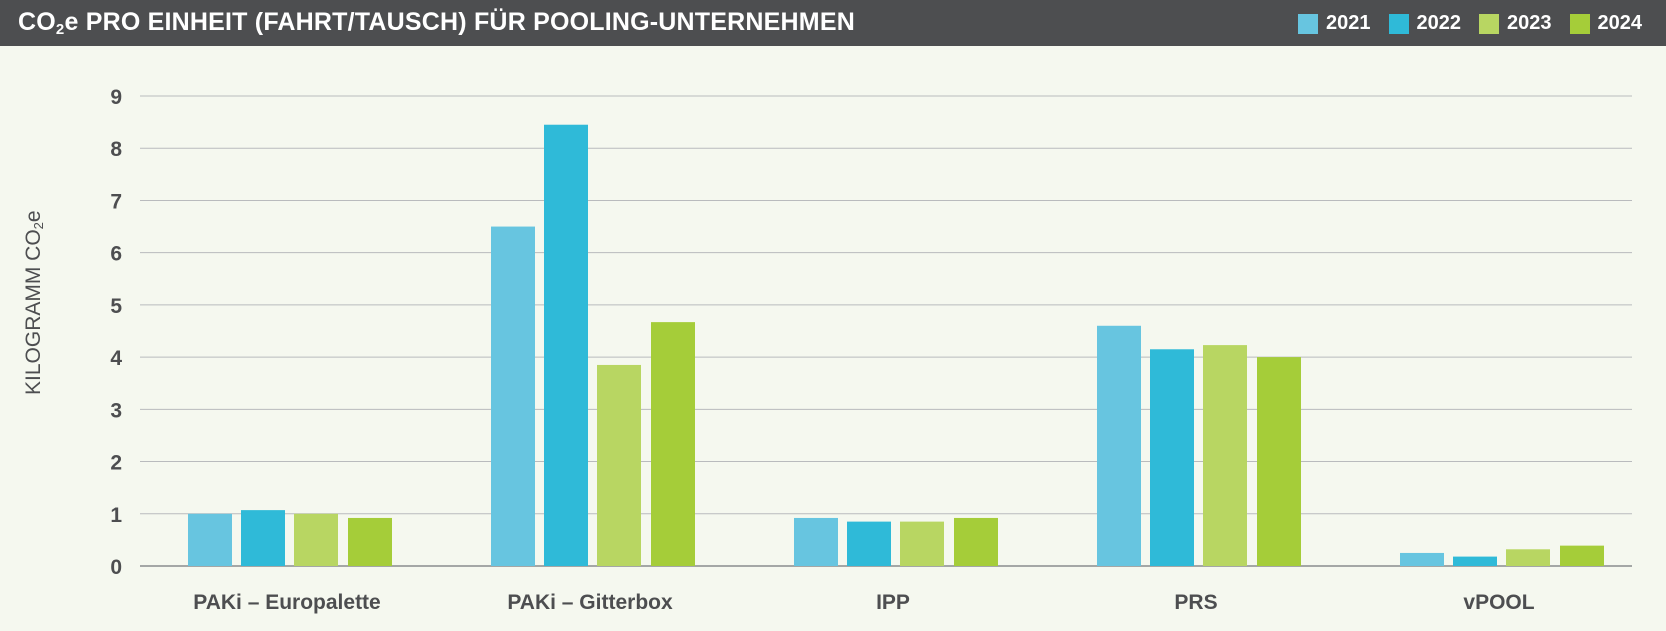 This screenshot has height=631, width=1666. Describe the element at coordinates (673, 444) in the screenshot. I see `bar-paki-gitterbox-2024` at that location.